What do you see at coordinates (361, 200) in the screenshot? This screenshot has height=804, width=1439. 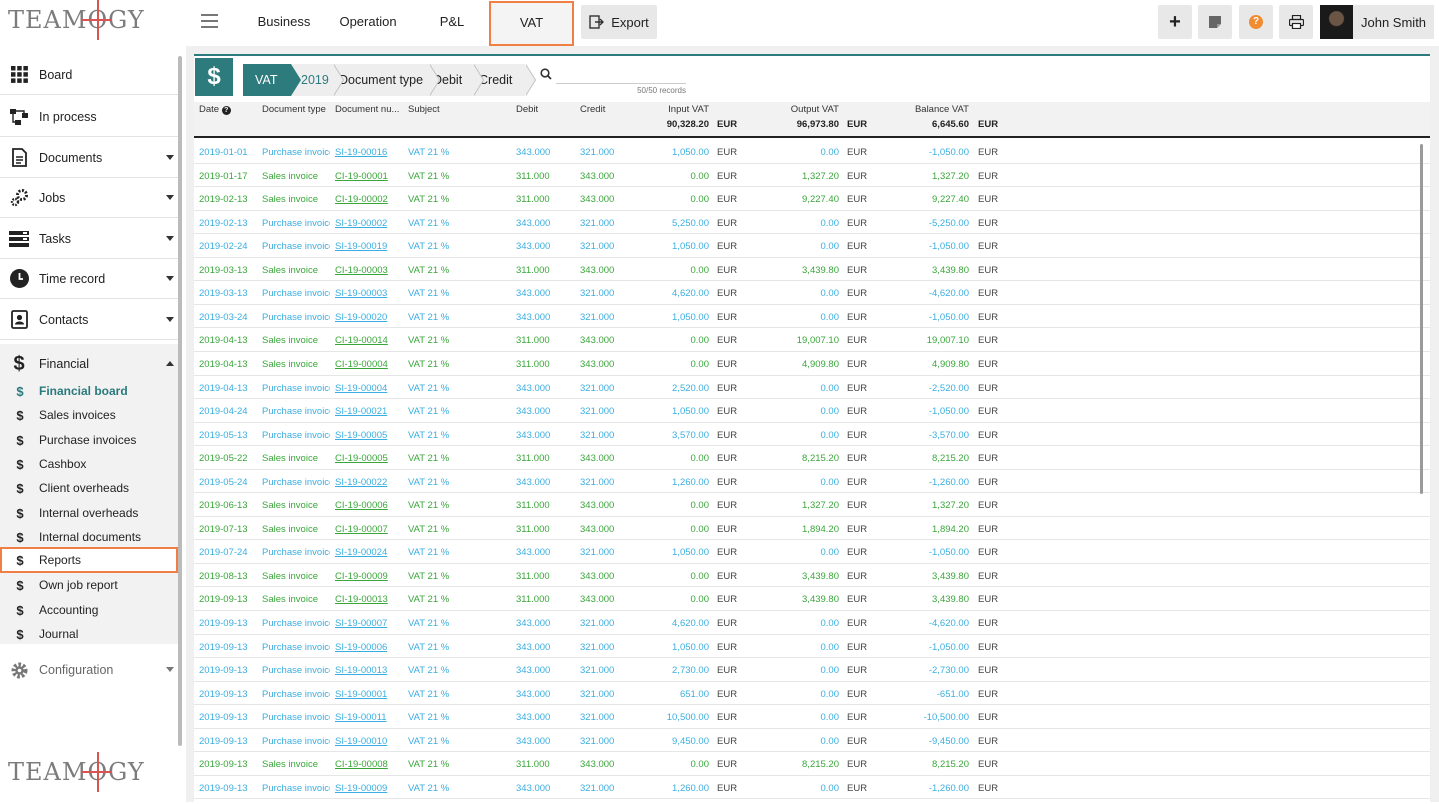 I see `cell-document-number: CI-19-00002` at bounding box center [361, 200].